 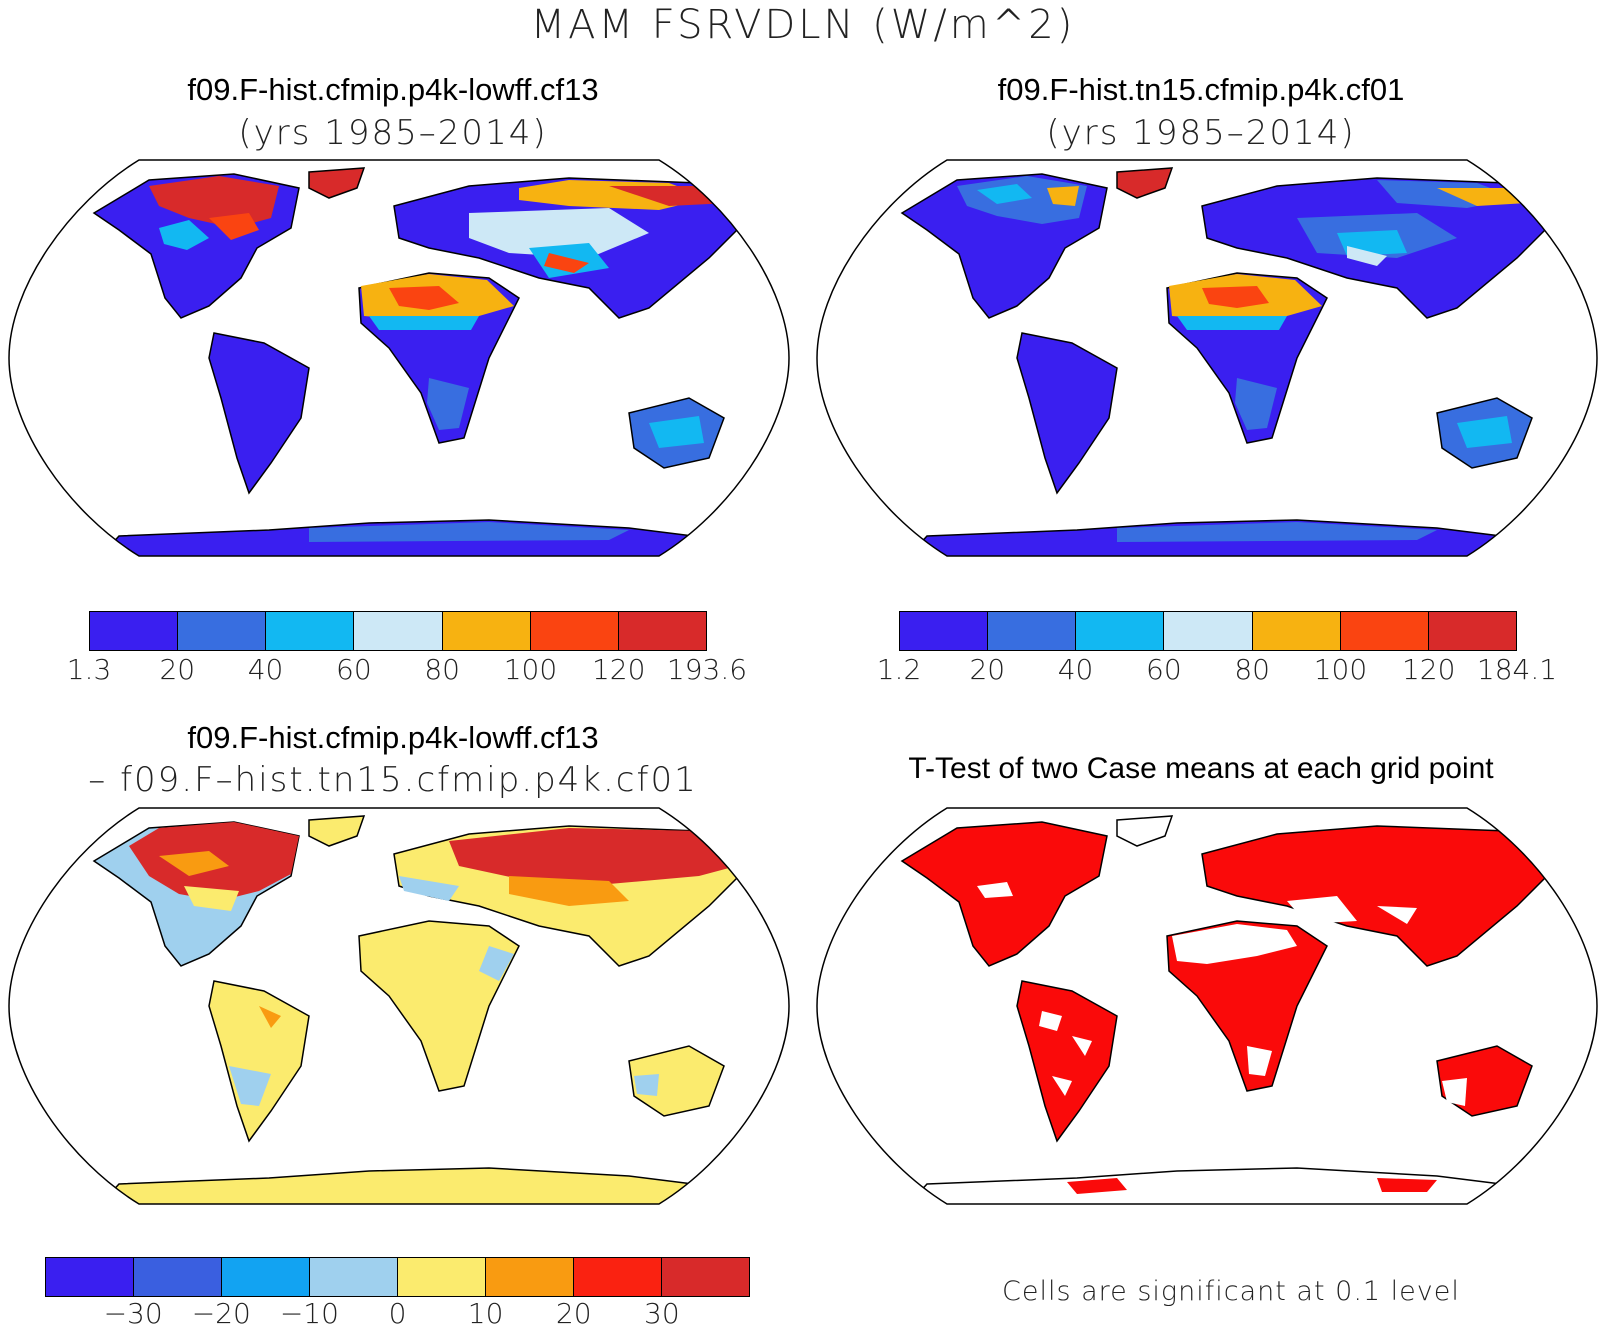 I want to click on top-left-years: (yrs 1985–2014), so click(x=393, y=133).